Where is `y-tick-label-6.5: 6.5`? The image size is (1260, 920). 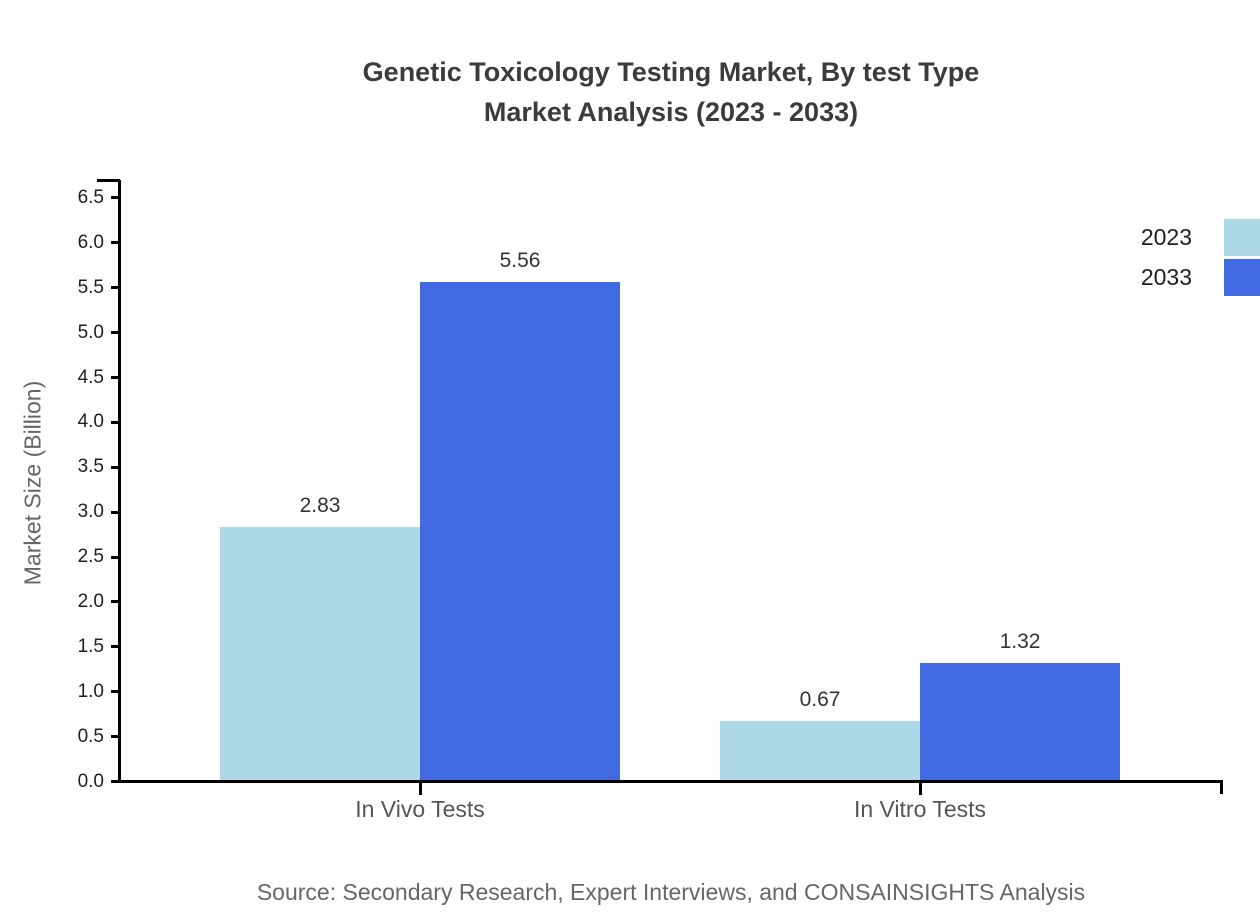
y-tick-label-6.5: 6.5 is located at coordinates (90, 197).